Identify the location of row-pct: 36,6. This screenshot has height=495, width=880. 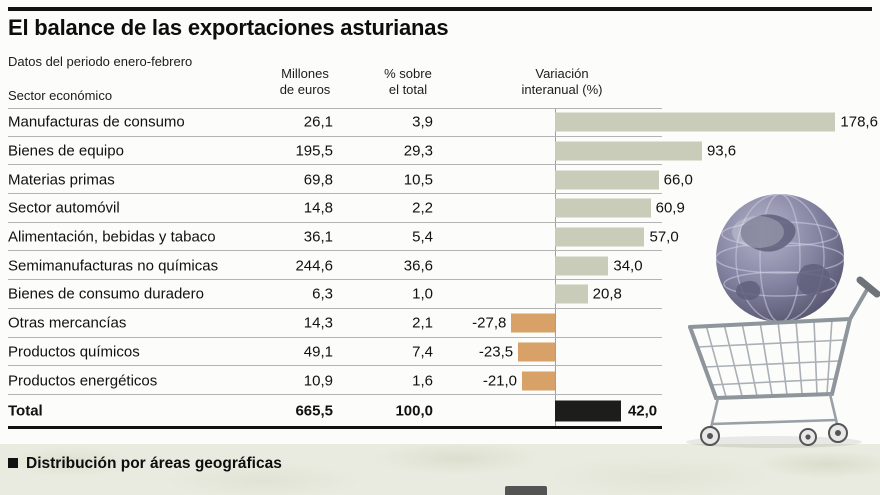
(418, 266).